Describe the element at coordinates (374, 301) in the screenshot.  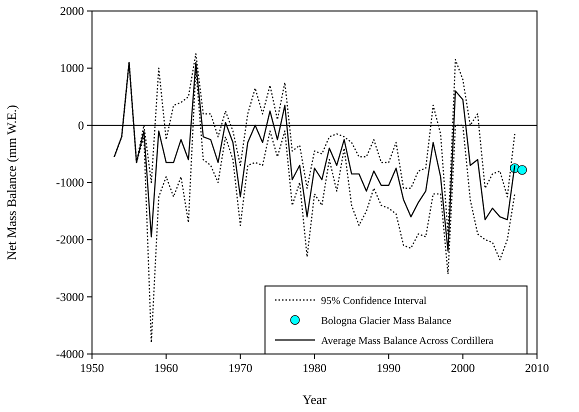
I see `legend-label: 95% Confidence Interval` at that location.